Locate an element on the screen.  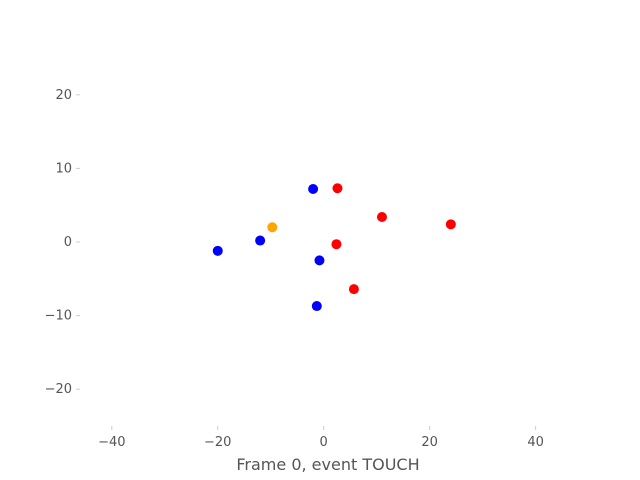
y-tick-label: −10 is located at coordinates (58, 316).